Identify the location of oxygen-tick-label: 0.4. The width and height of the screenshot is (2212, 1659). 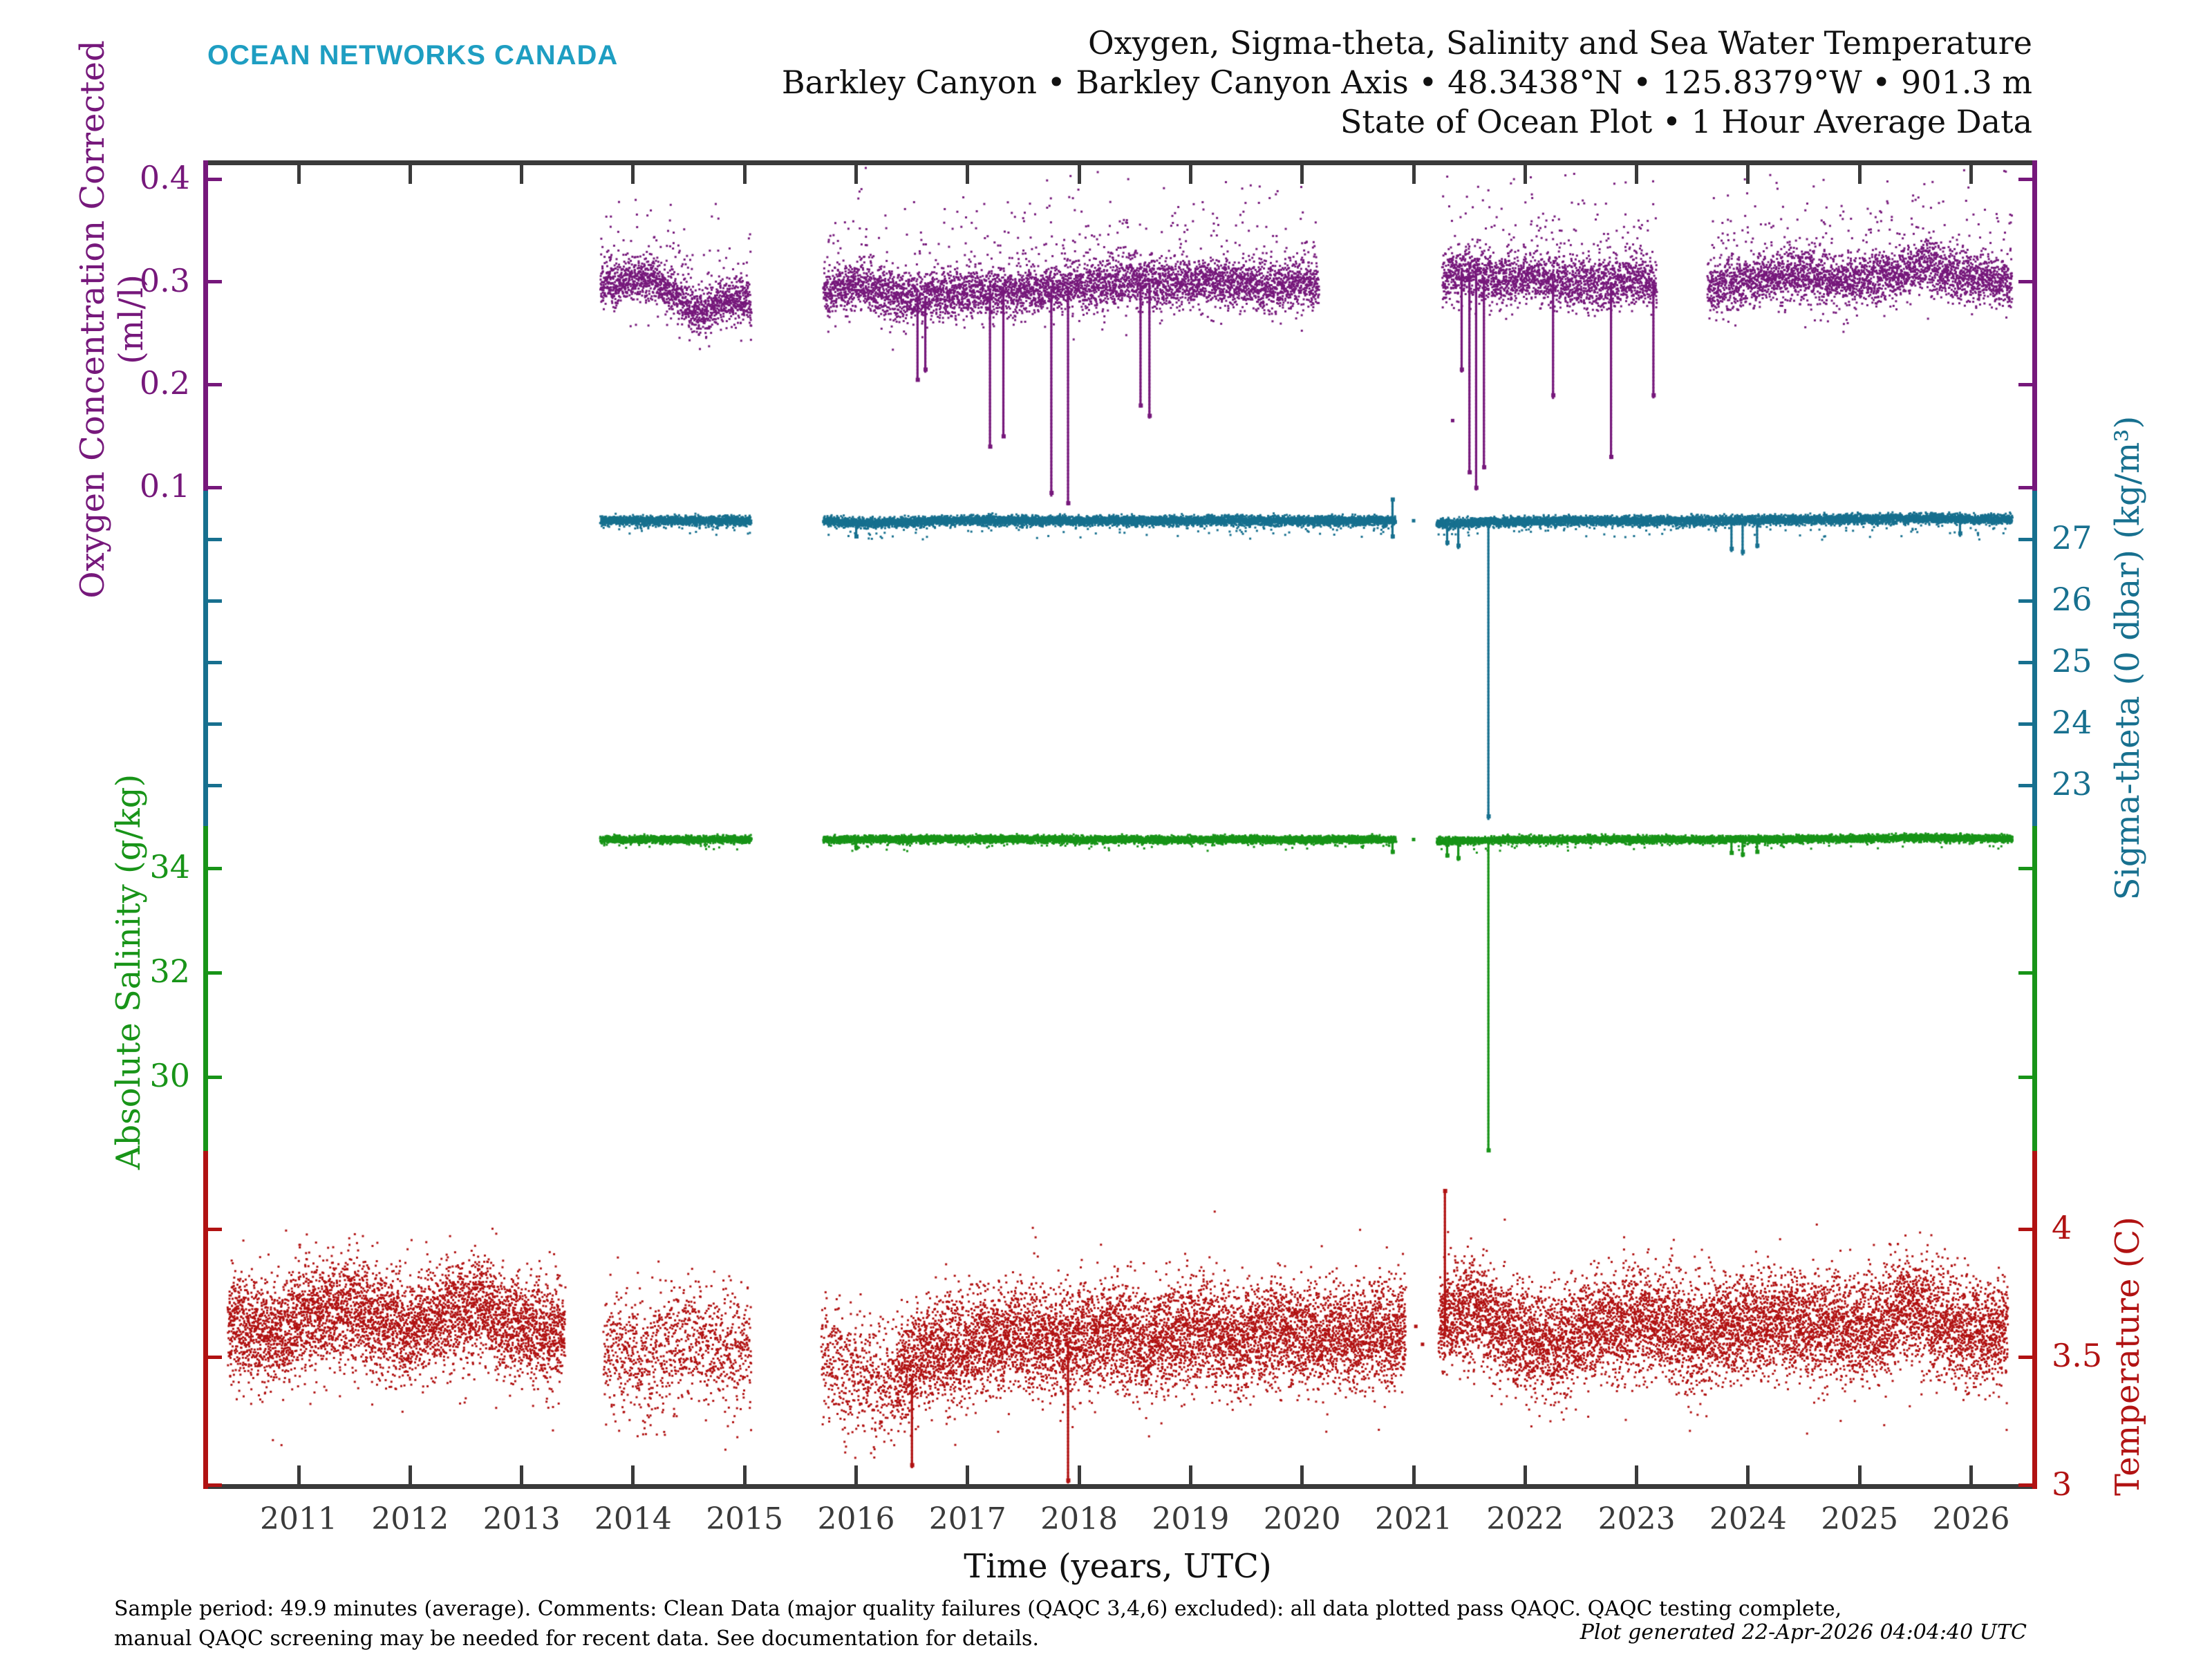
(164, 177).